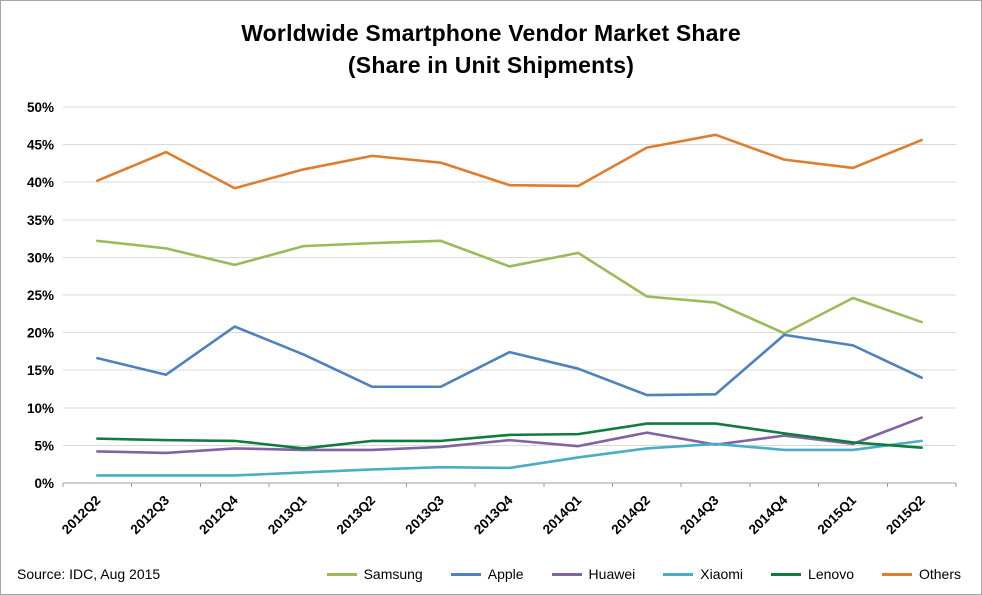 Image resolution: width=982 pixels, height=595 pixels. What do you see at coordinates (218, 514) in the screenshot?
I see `x-tick-label: 2012Q4` at bounding box center [218, 514].